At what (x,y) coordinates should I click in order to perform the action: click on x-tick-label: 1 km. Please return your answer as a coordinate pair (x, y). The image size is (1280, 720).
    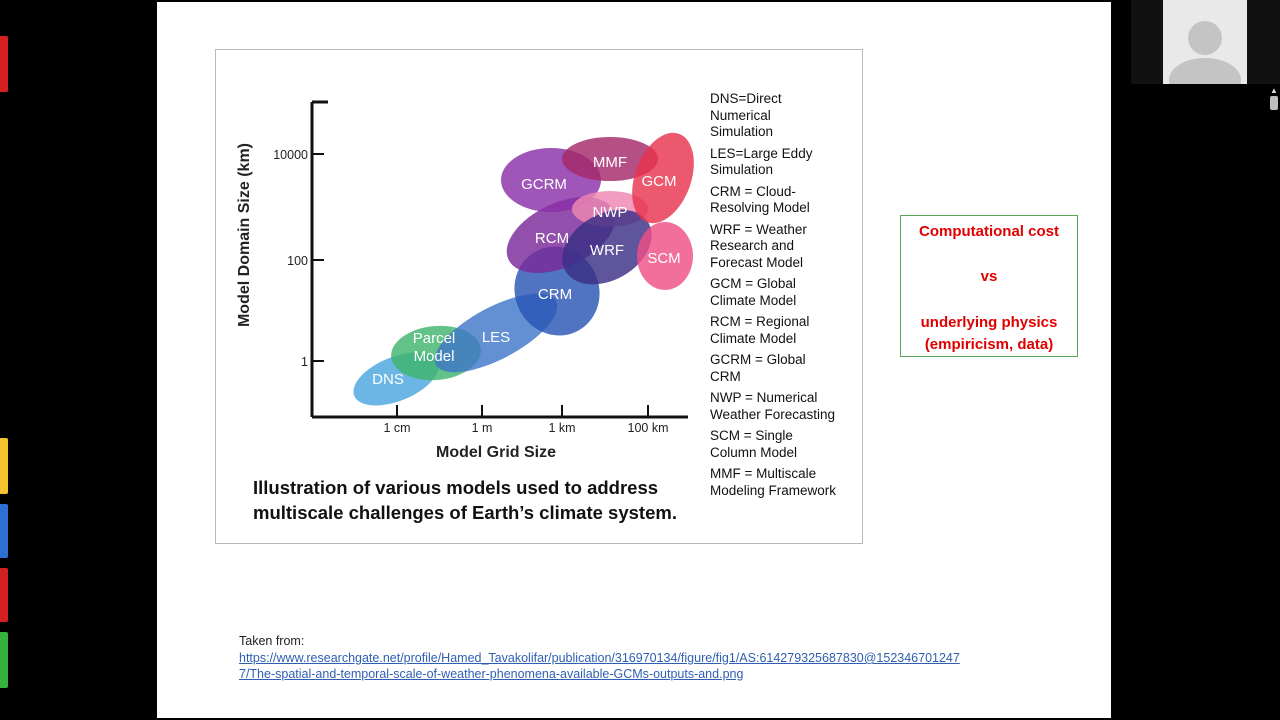
    Looking at the image, I should click on (561, 428).